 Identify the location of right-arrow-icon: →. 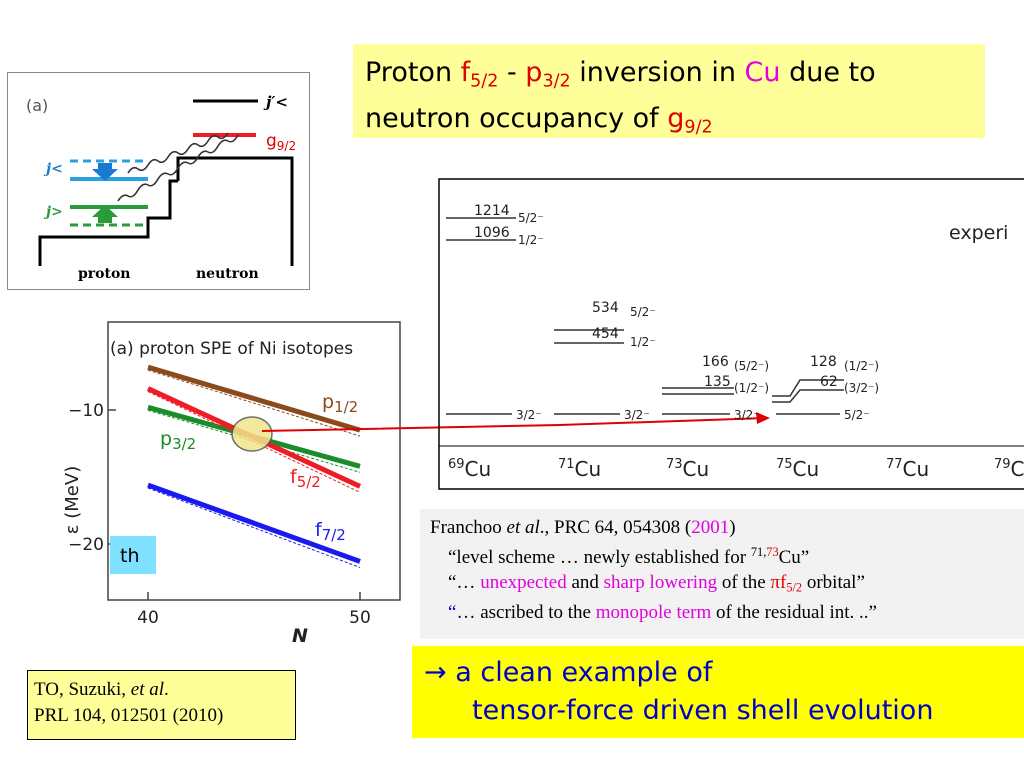
(435, 672).